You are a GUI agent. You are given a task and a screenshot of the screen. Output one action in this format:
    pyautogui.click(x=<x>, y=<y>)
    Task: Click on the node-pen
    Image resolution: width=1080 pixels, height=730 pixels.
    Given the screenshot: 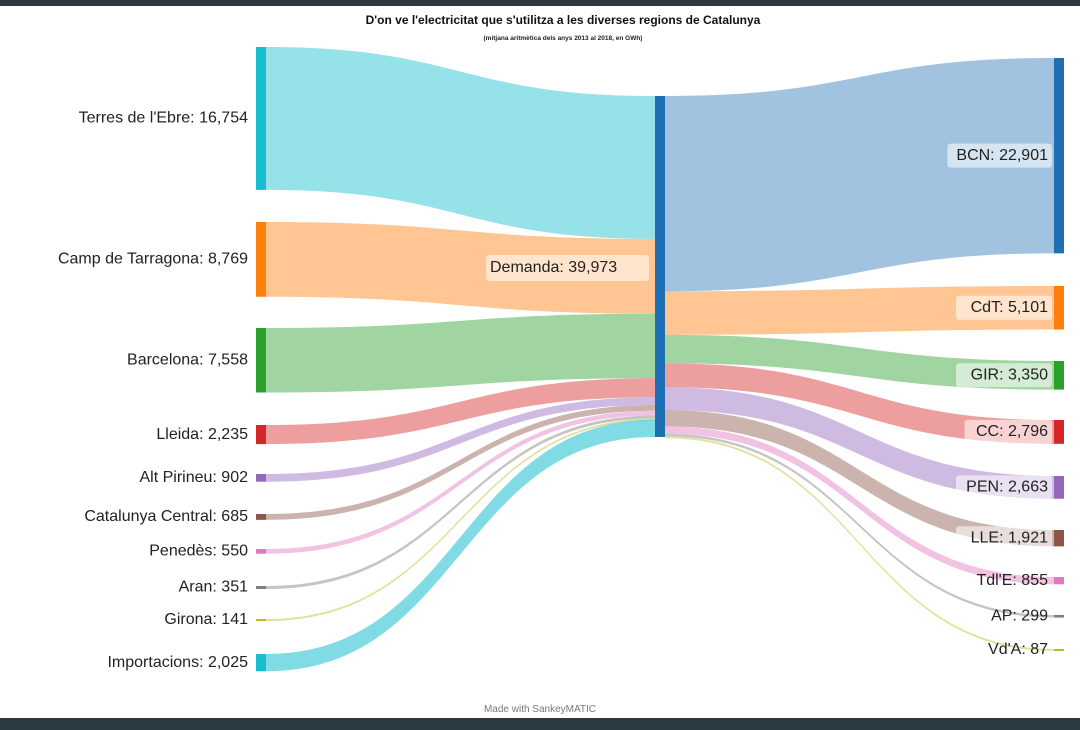 What is the action you would take?
    pyautogui.click(x=1059, y=487)
    